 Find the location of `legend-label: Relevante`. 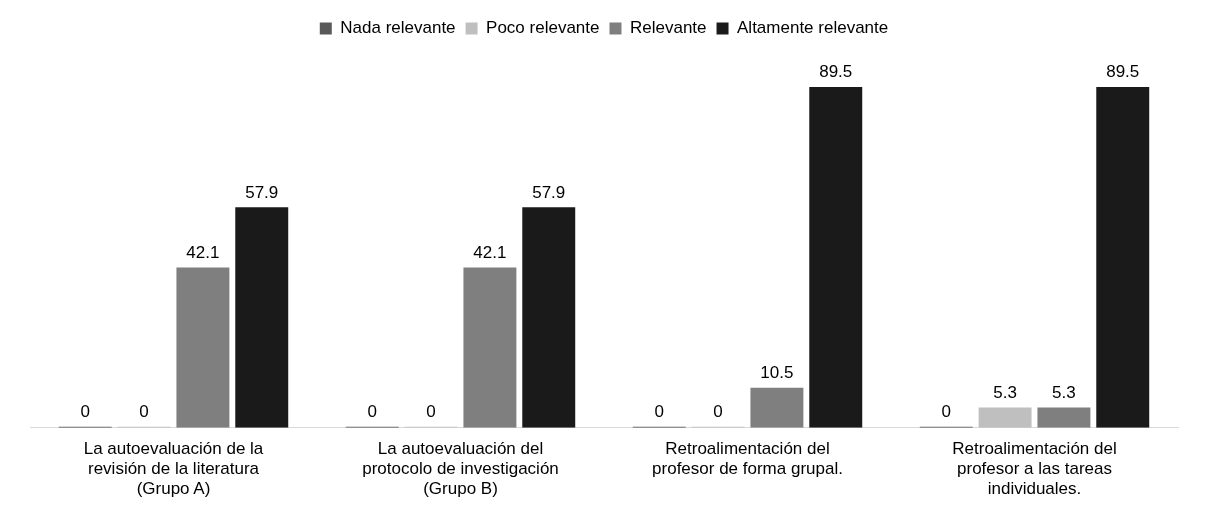

legend-label: Relevante is located at coordinates (668, 28).